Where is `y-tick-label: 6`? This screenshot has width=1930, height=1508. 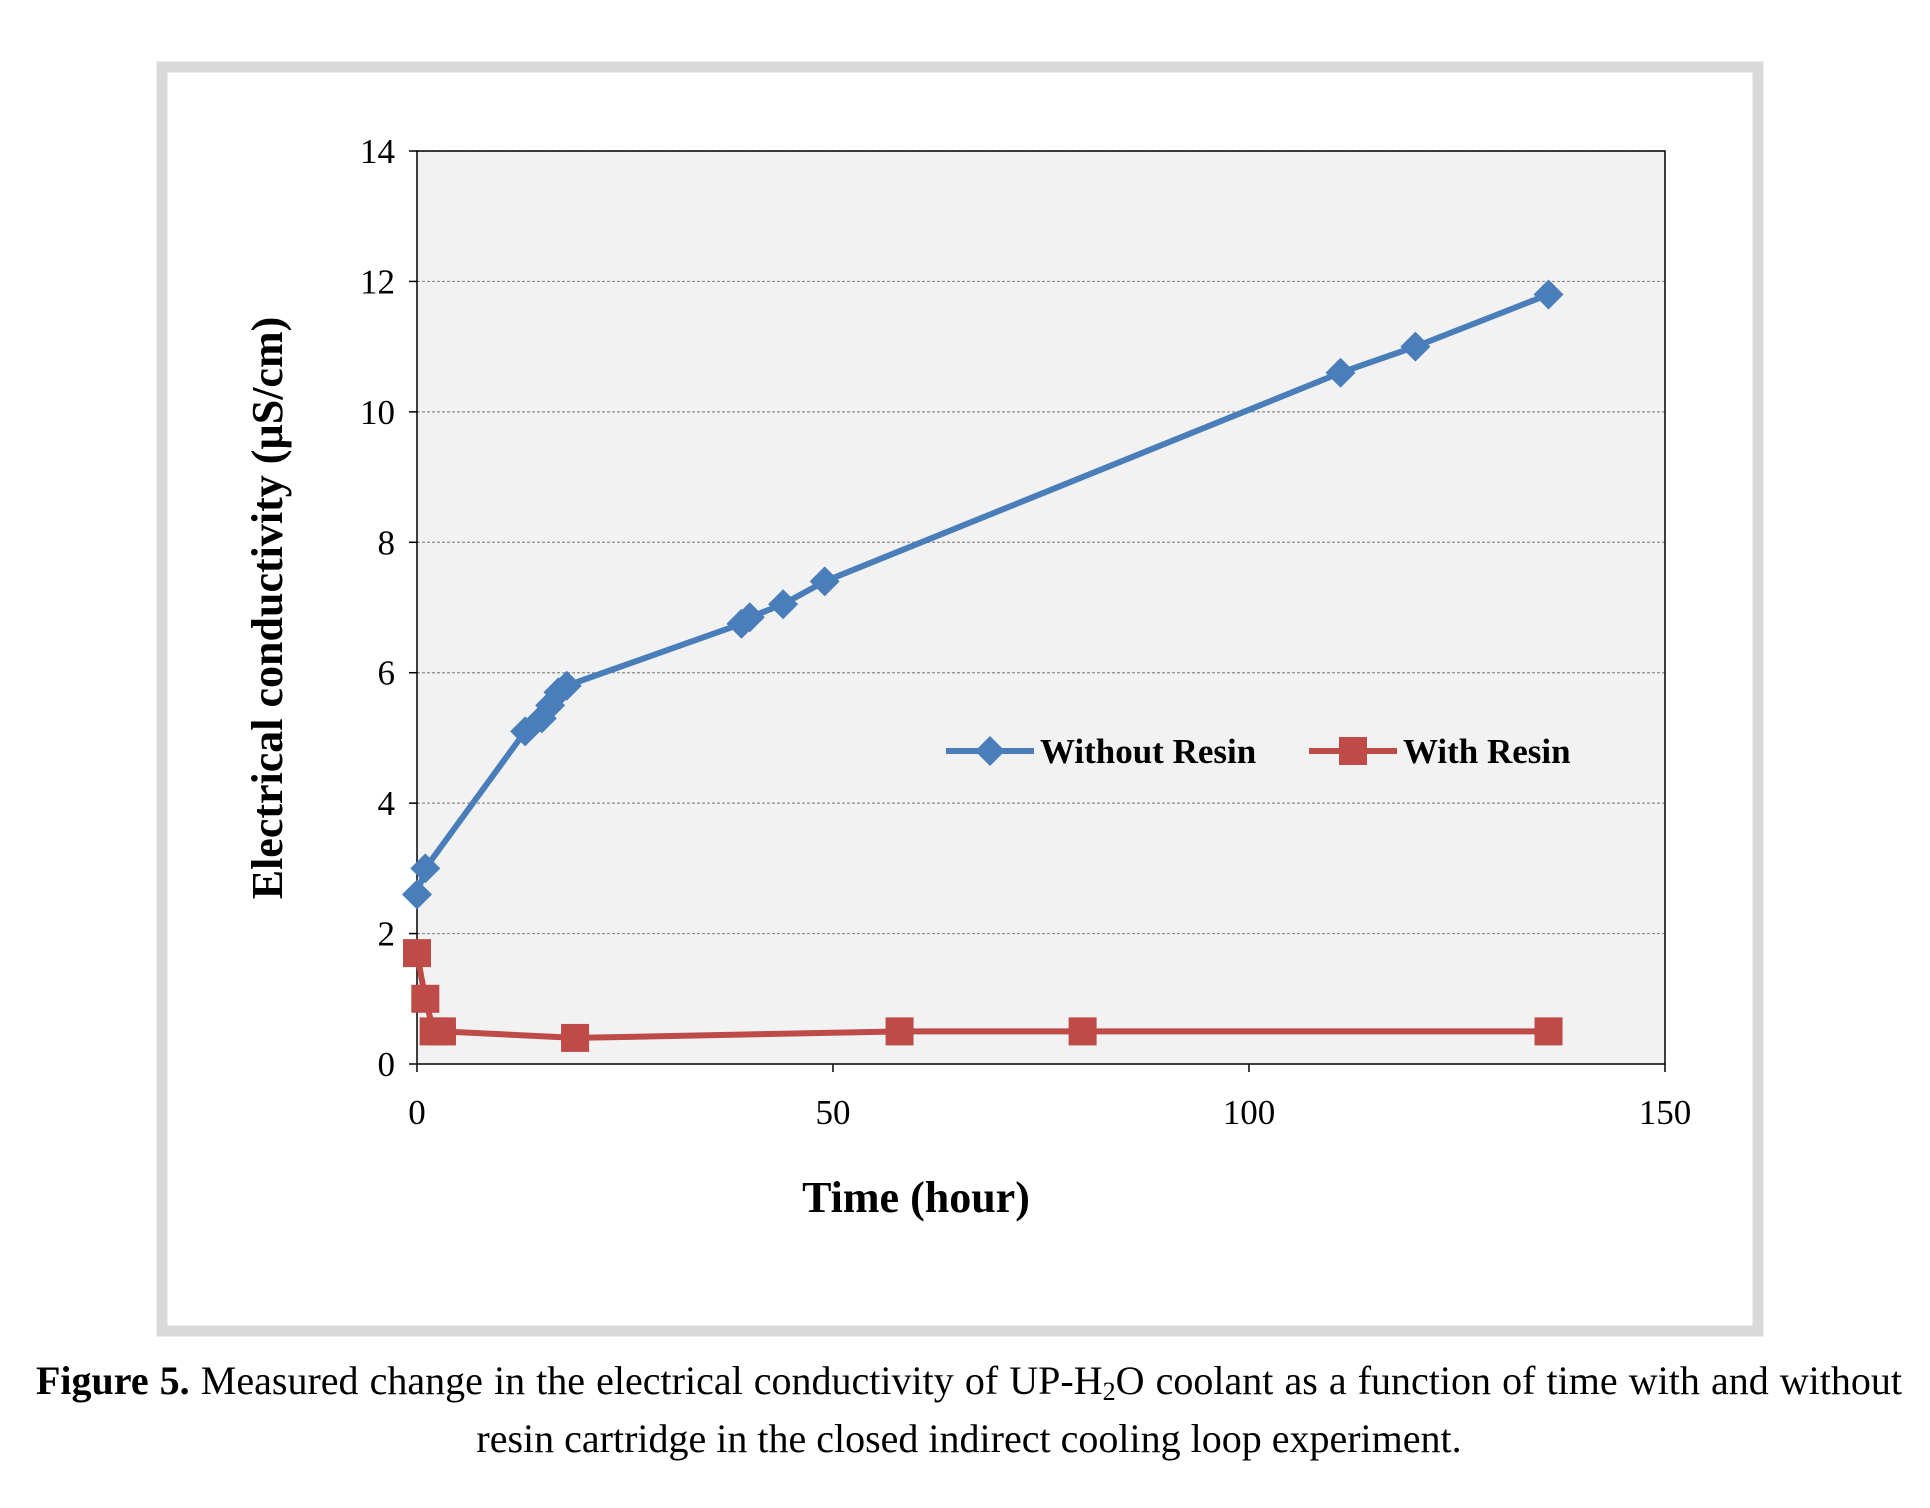 y-tick-label: 6 is located at coordinates (387, 673).